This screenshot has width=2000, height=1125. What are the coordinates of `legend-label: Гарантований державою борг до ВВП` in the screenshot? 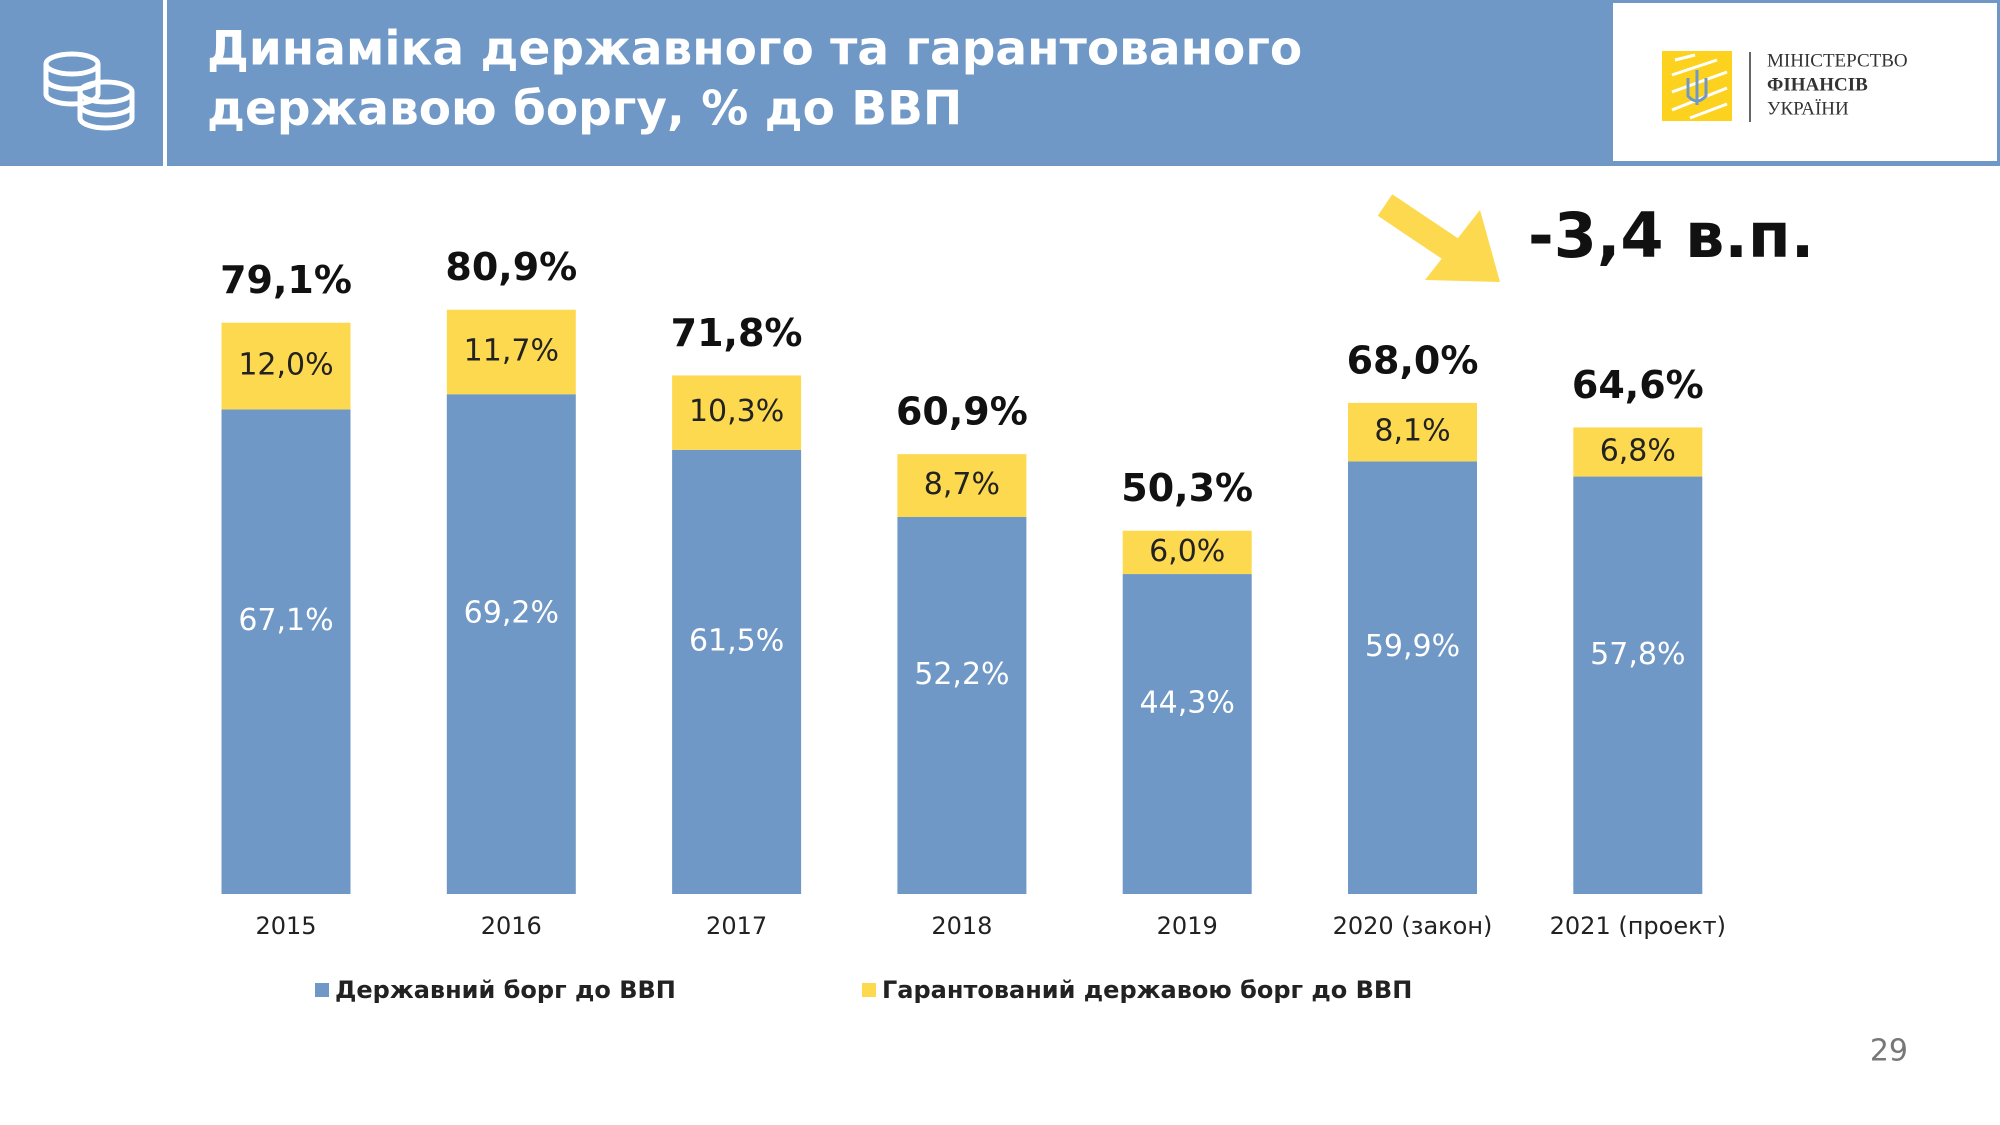 It's located at (1147, 990).